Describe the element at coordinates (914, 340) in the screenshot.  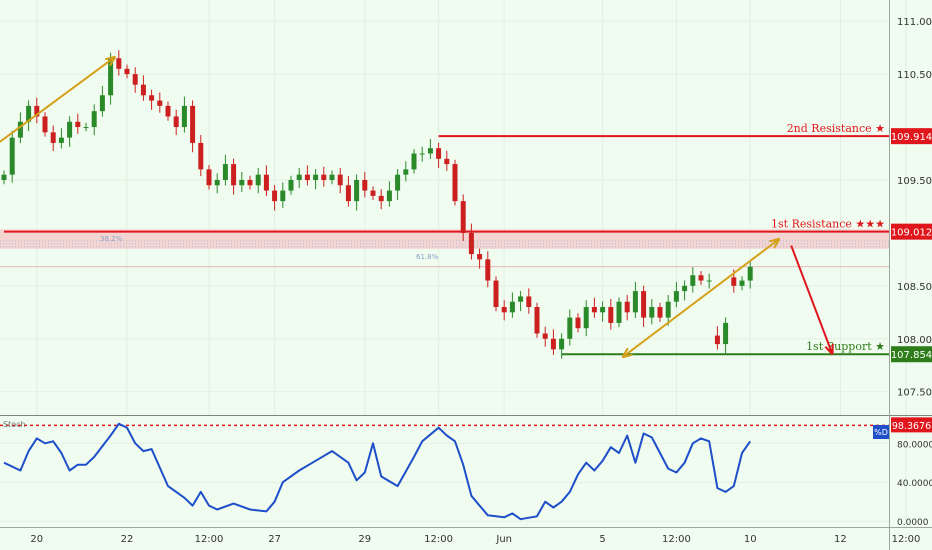
I see `price-tick-label: 108.000` at that location.